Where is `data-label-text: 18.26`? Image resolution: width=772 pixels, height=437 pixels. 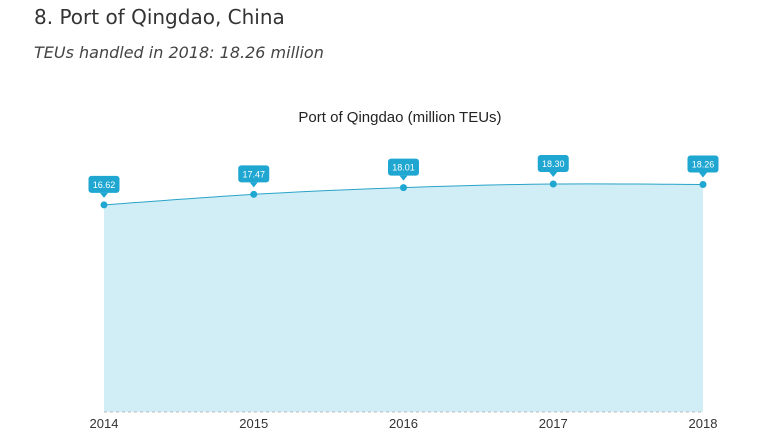 data-label-text: 18.26 is located at coordinates (703, 164).